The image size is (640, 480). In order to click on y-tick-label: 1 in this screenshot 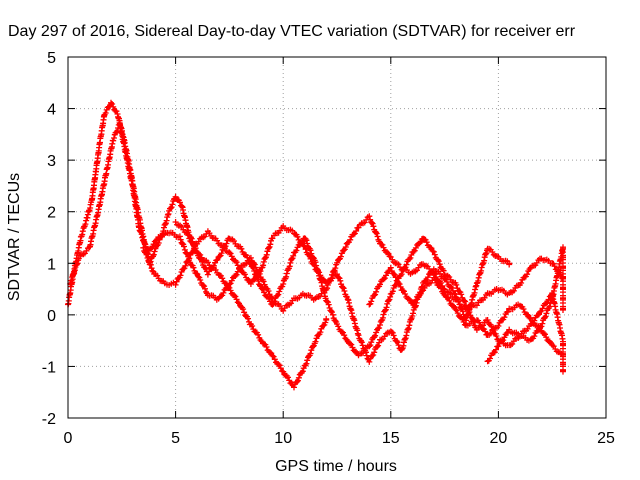, I will do `click(51, 264)`.